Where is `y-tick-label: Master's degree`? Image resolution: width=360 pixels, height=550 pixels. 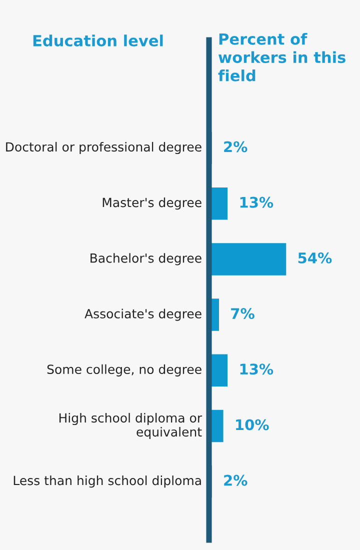
y-tick-label: Master's degree is located at coordinates (152, 204).